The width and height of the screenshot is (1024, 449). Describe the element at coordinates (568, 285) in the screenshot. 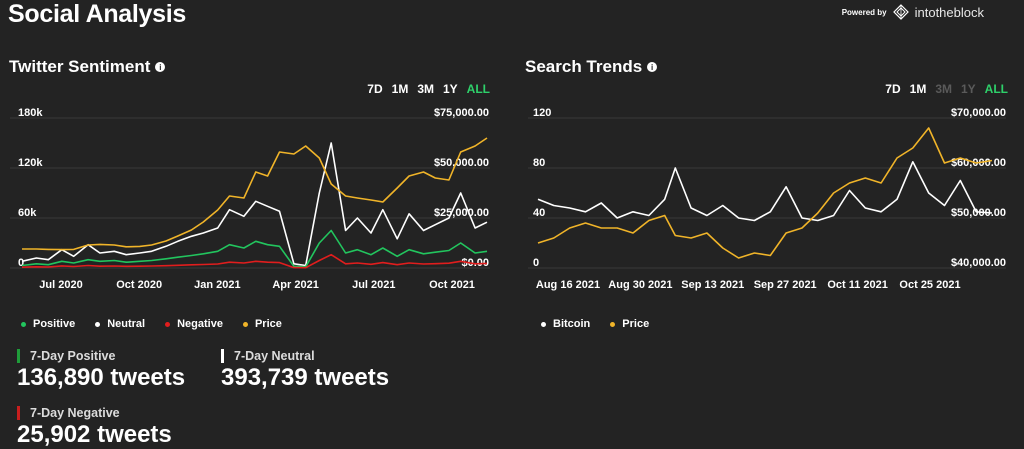

I see `search-x-tick: Aug 16 2021` at that location.